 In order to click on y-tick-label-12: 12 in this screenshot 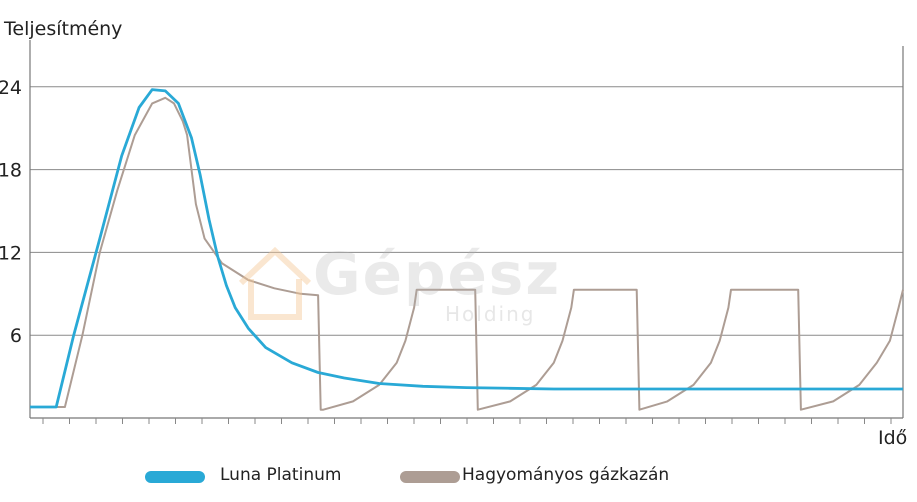, I will do `click(11, 253)`.